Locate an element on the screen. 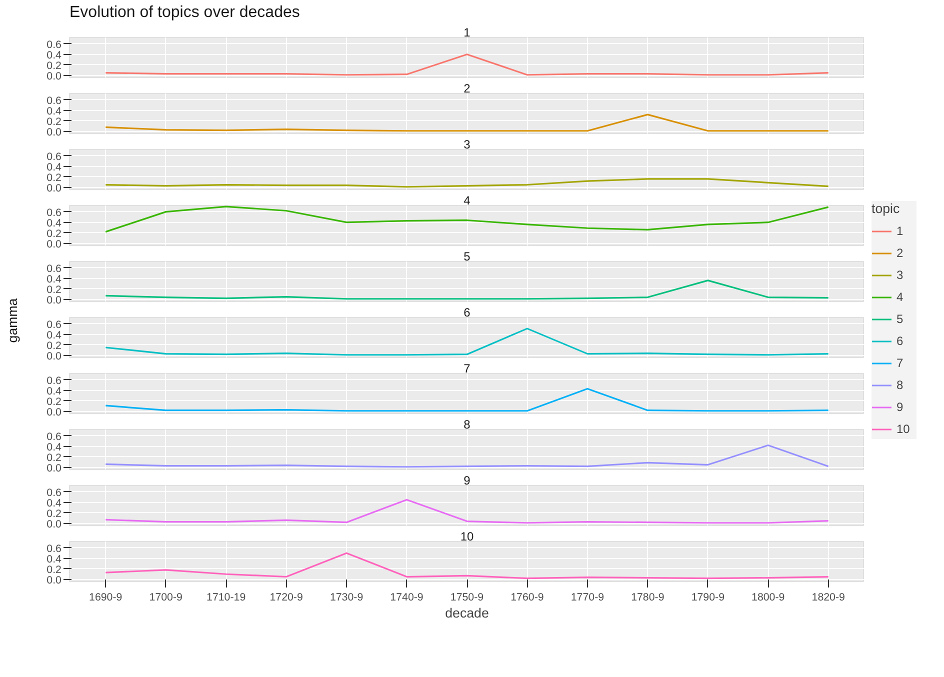 This screenshot has height=677, width=944. legend-label: 8 is located at coordinates (900, 385).